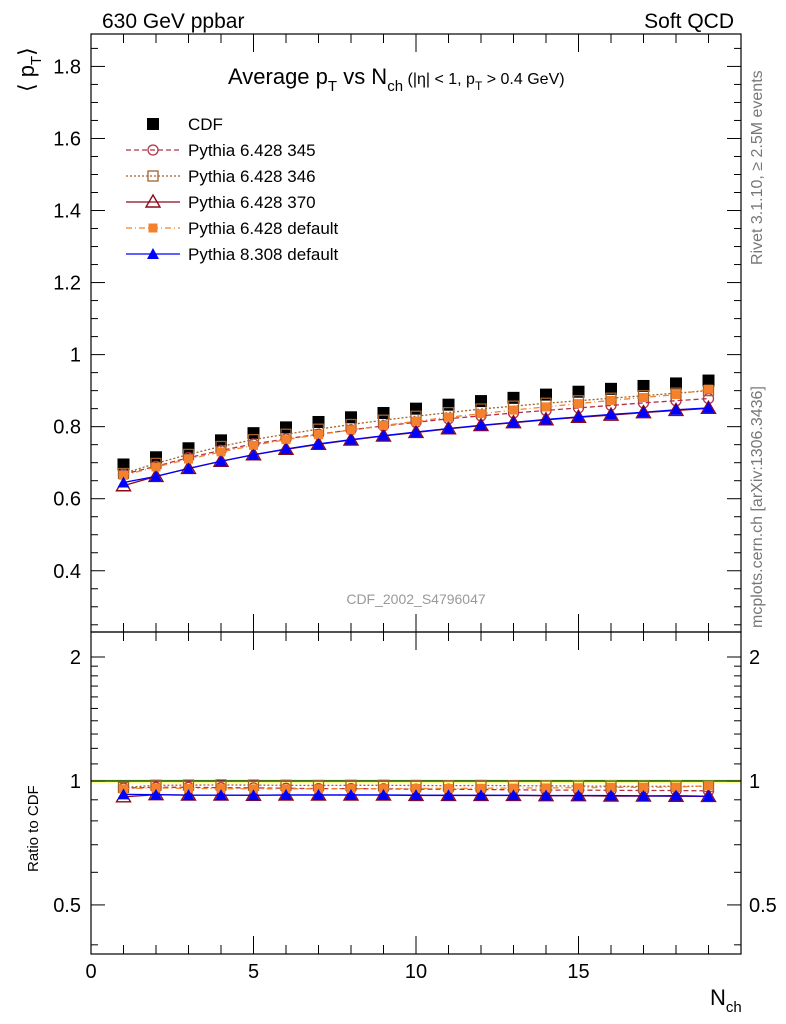  I want to click on ratio-series-group, so click(416, 791).